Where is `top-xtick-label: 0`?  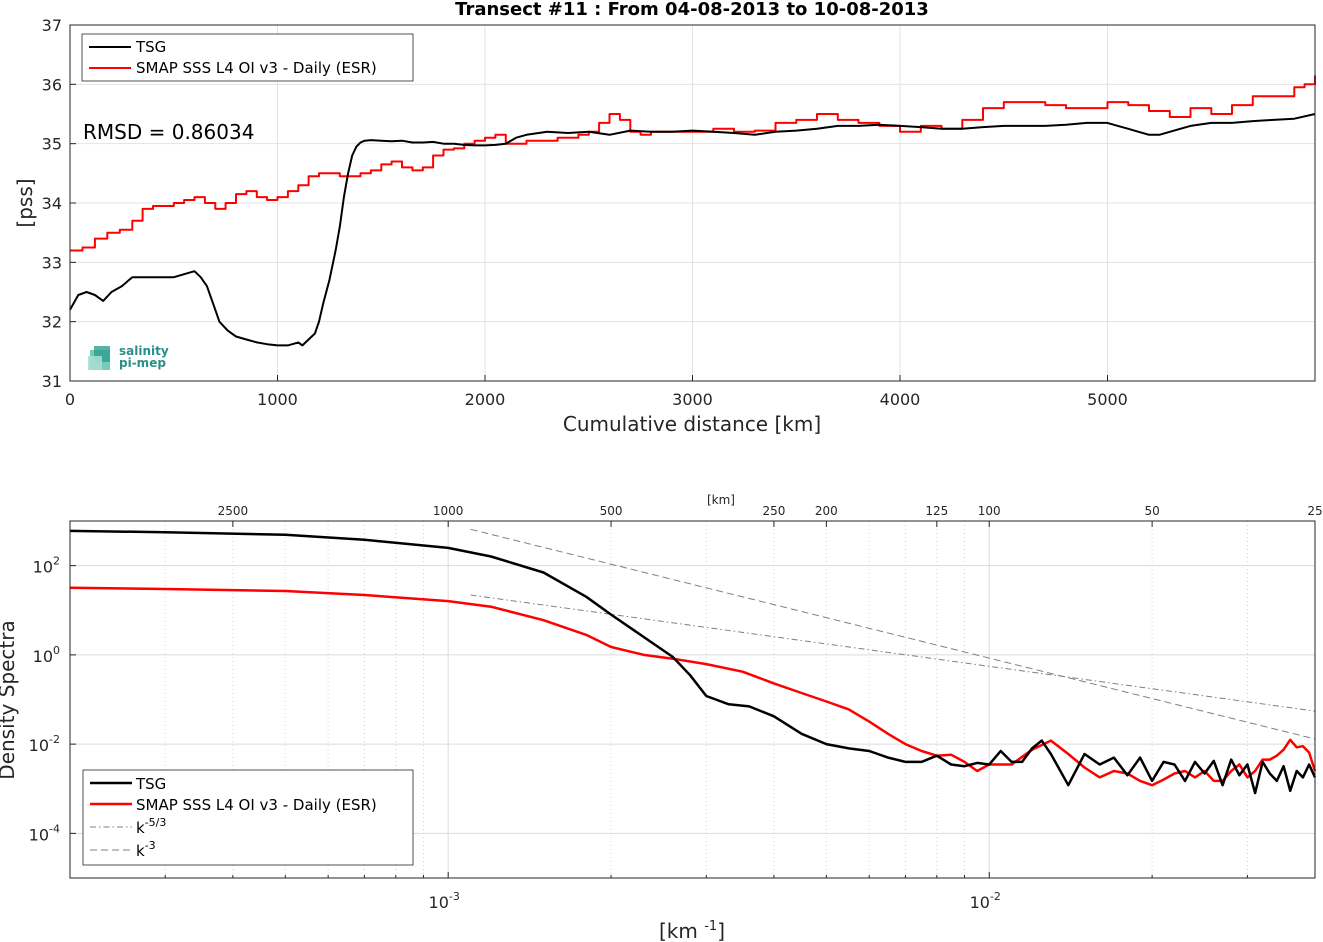
top-xtick-label: 0 is located at coordinates (70, 399).